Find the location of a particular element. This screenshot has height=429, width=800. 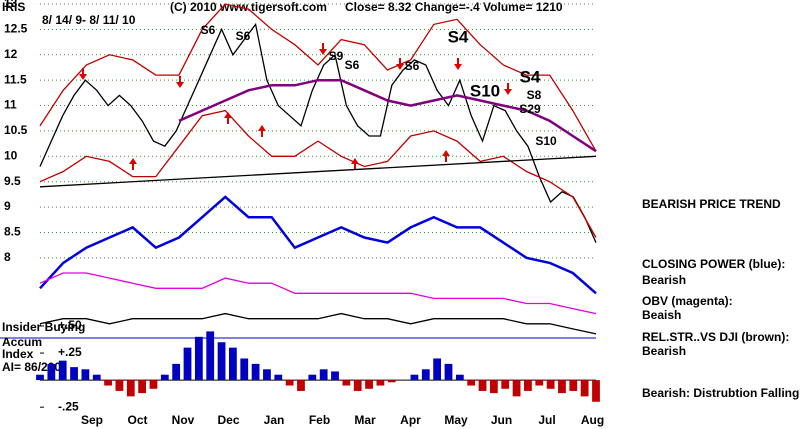

y-tick-label: 12 is located at coordinates (11, 54).